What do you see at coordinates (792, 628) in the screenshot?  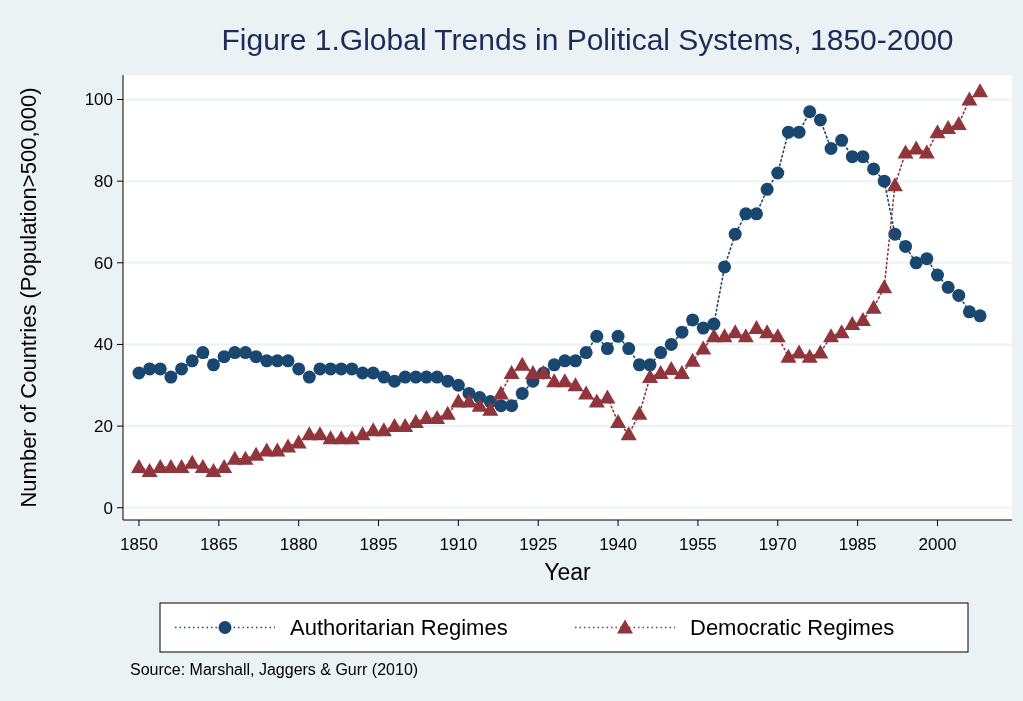 I see `legend-label: Democratic Regimes` at bounding box center [792, 628].